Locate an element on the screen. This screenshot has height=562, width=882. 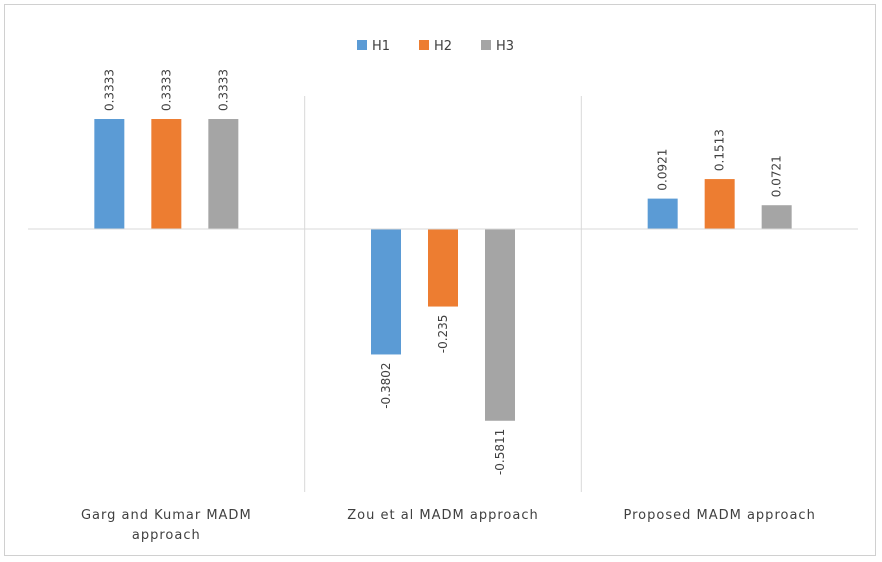
data-label-h1-cat-2: 0.0921 is located at coordinates (663, 170).